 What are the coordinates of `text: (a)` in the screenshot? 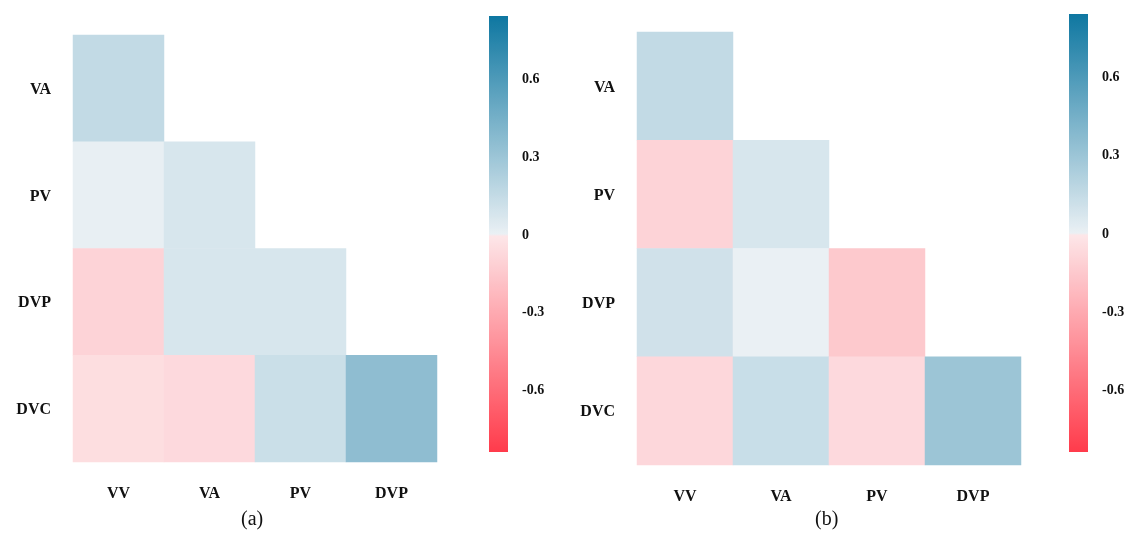 It's located at (252, 518).